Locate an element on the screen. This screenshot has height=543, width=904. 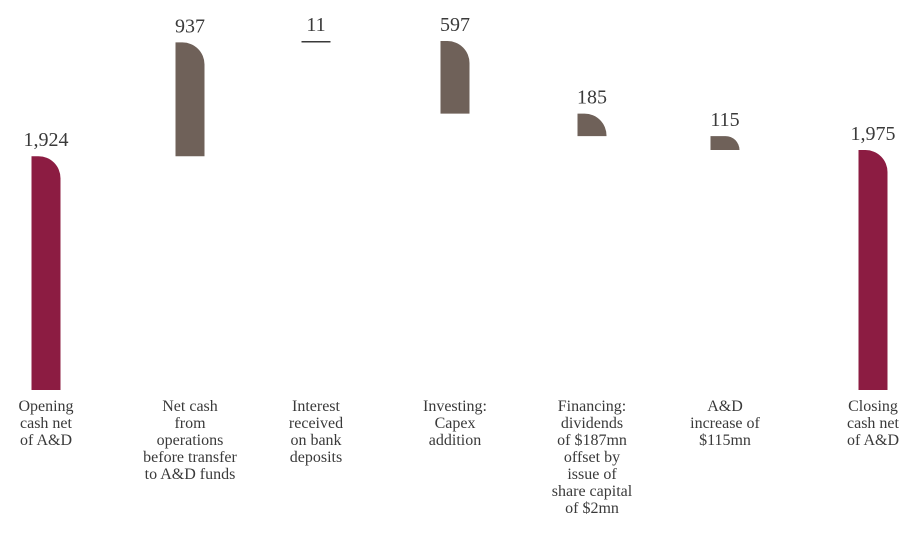
category-label: Closing cash net of A&D is located at coordinates (873, 423).